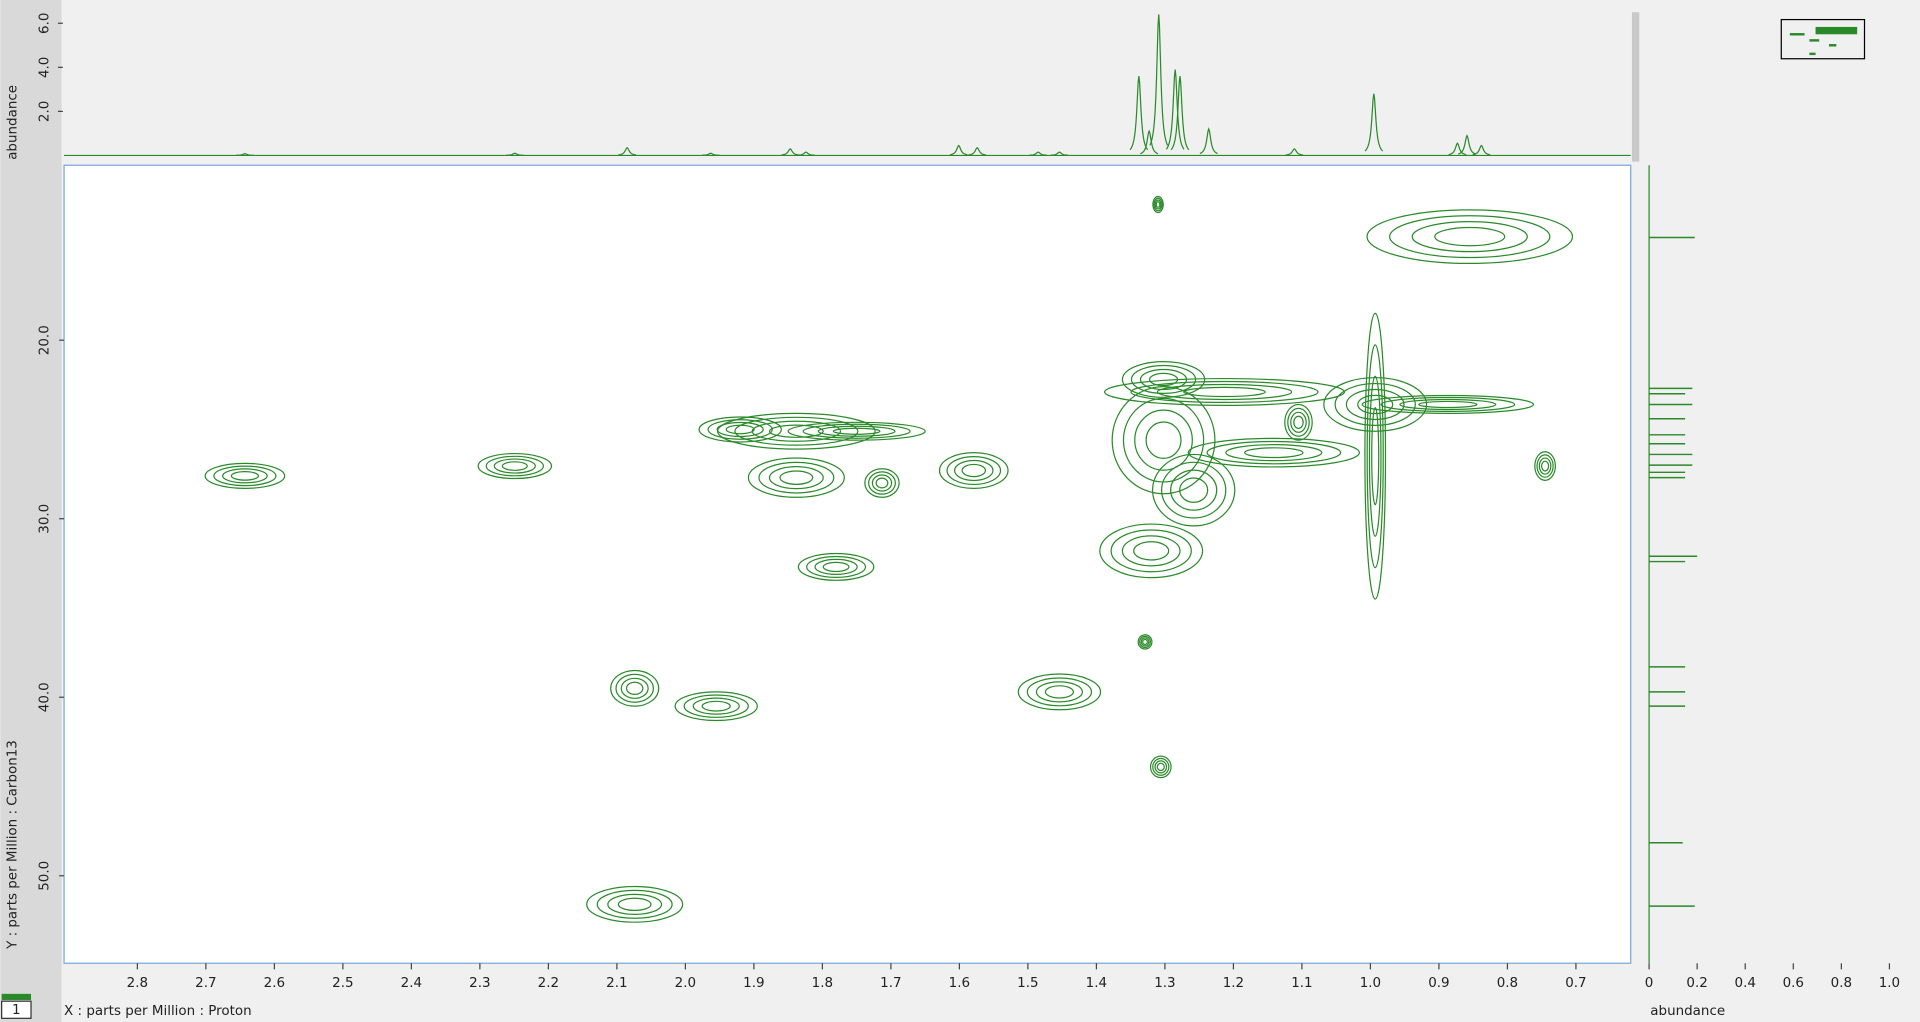 The image size is (1920, 1022). I want to click on x-tick-label: 2.5, so click(342, 983).